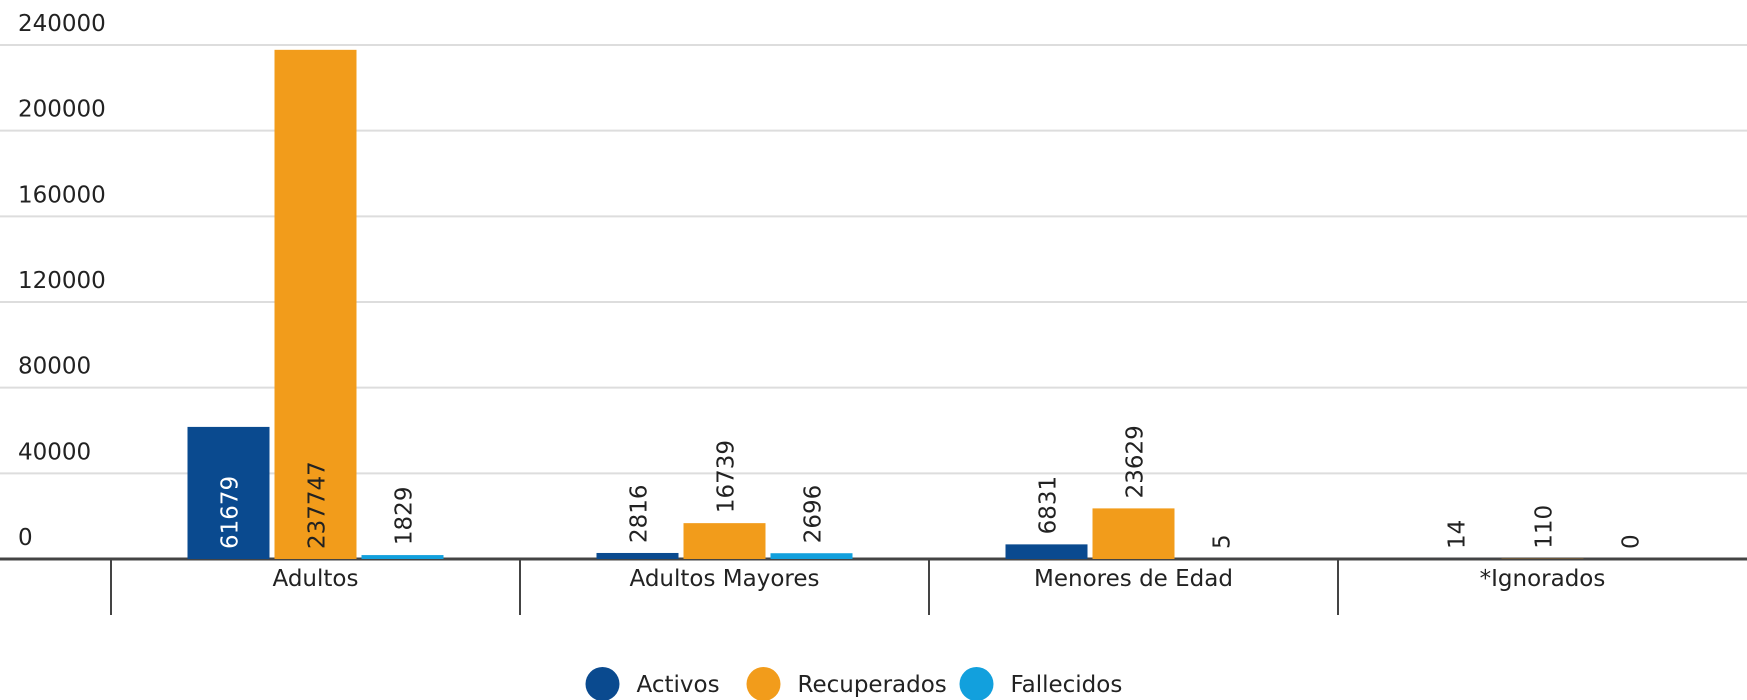 This screenshot has height=700, width=1747. I want to click on value-label: 16739, so click(727, 476).